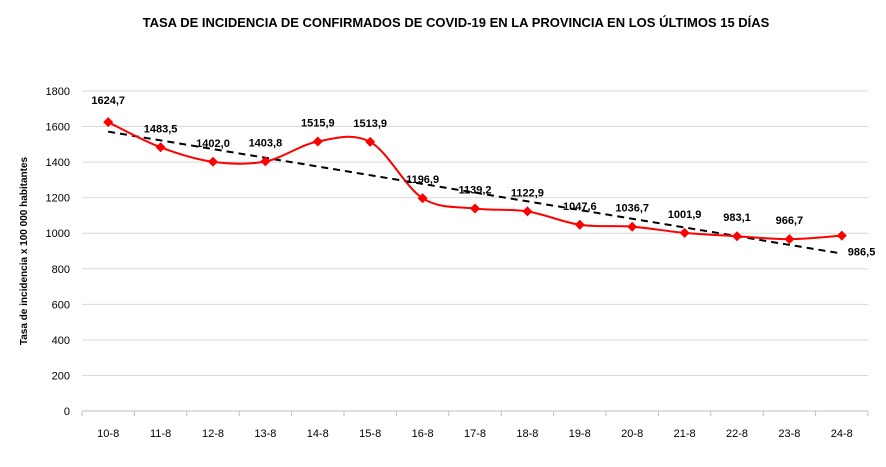 This screenshot has width=886, height=467. Describe the element at coordinates (423, 434) in the screenshot. I see `x-tick-label: 16-8` at that location.